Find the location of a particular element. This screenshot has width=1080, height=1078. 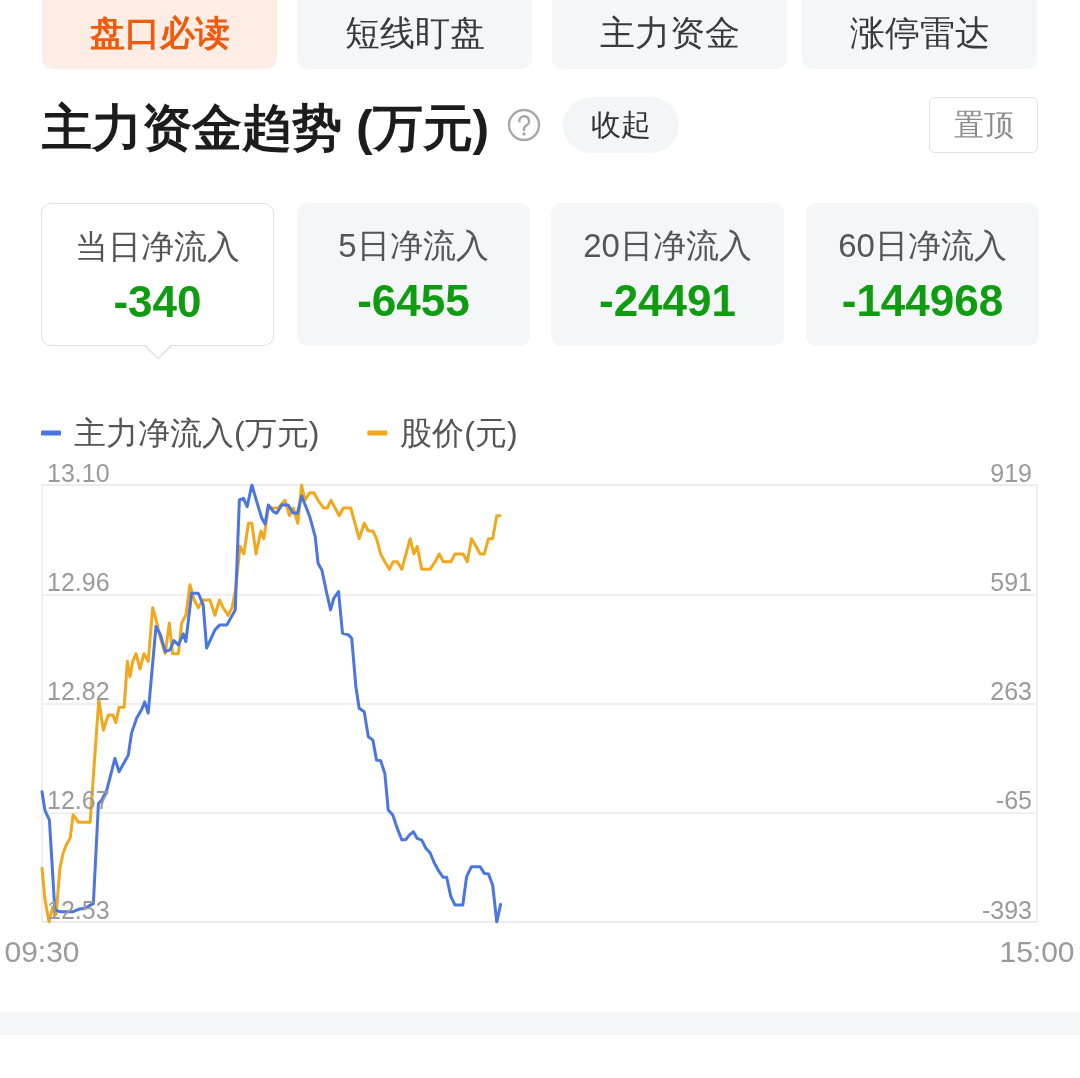

tab-button: 主力资金 is located at coordinates (669, 34).